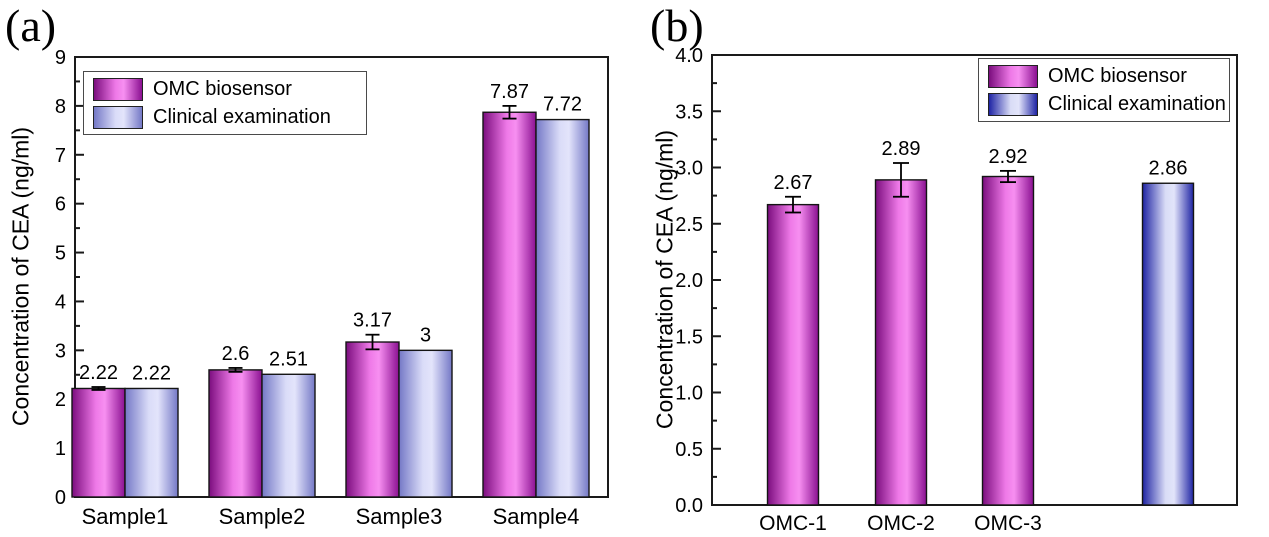 The width and height of the screenshot is (1269, 537). Describe the element at coordinates (225, 103) in the screenshot. I see `panel-a-legend: OMC biosensor Clinical examination` at that location.